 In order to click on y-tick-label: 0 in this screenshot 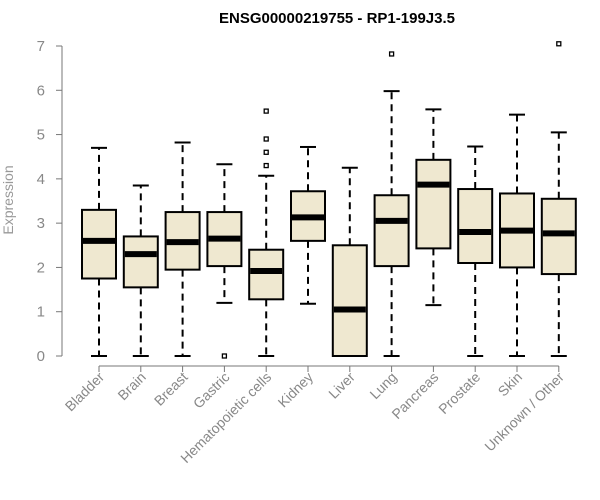, I will do `click(41, 356)`.